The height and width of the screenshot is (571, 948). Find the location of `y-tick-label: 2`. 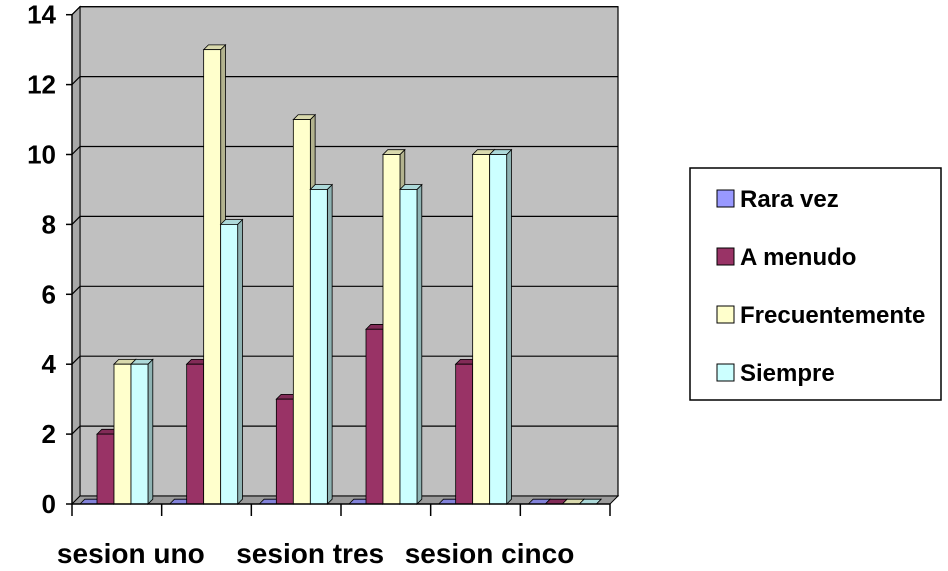

y-tick-label: 2 is located at coordinates (49, 434).